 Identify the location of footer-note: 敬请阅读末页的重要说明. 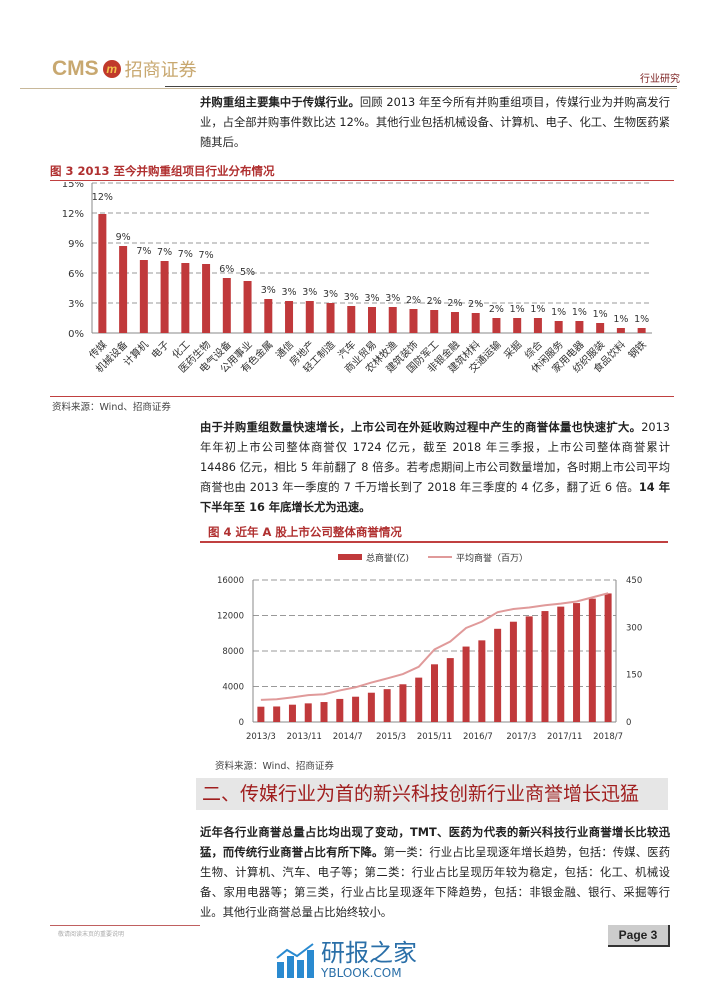
(91, 934).